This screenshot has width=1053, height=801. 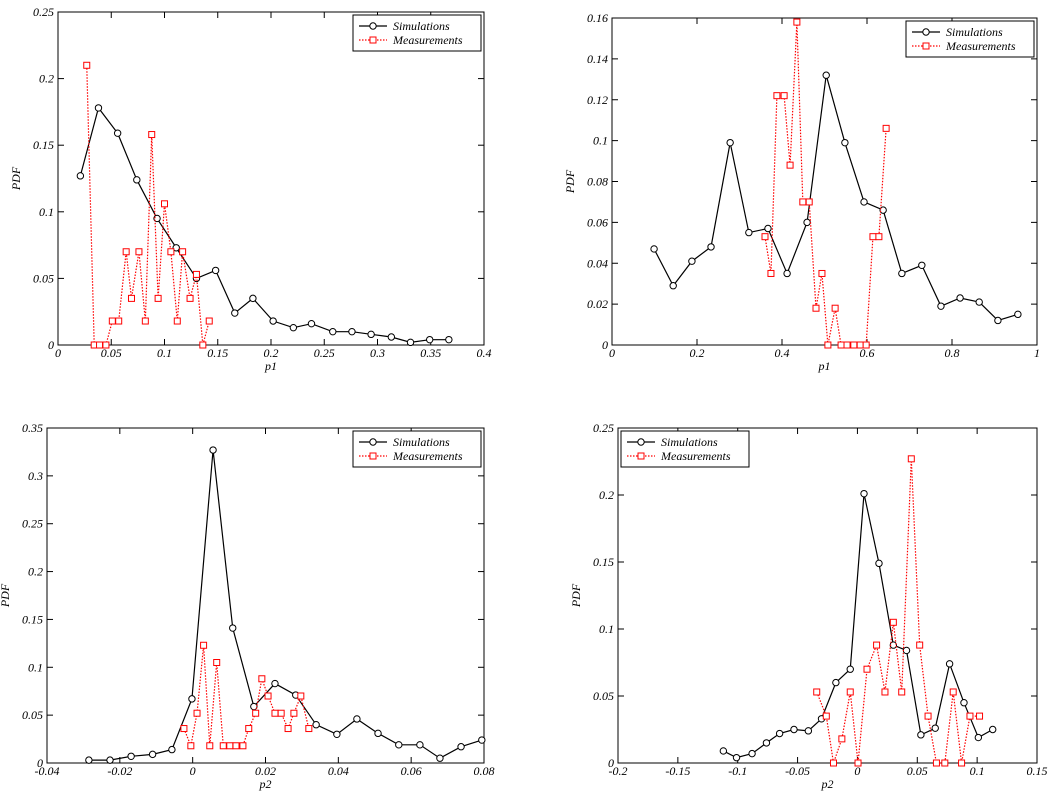 I want to click on y-tick-label: 0.05, so click(x=43, y=278).